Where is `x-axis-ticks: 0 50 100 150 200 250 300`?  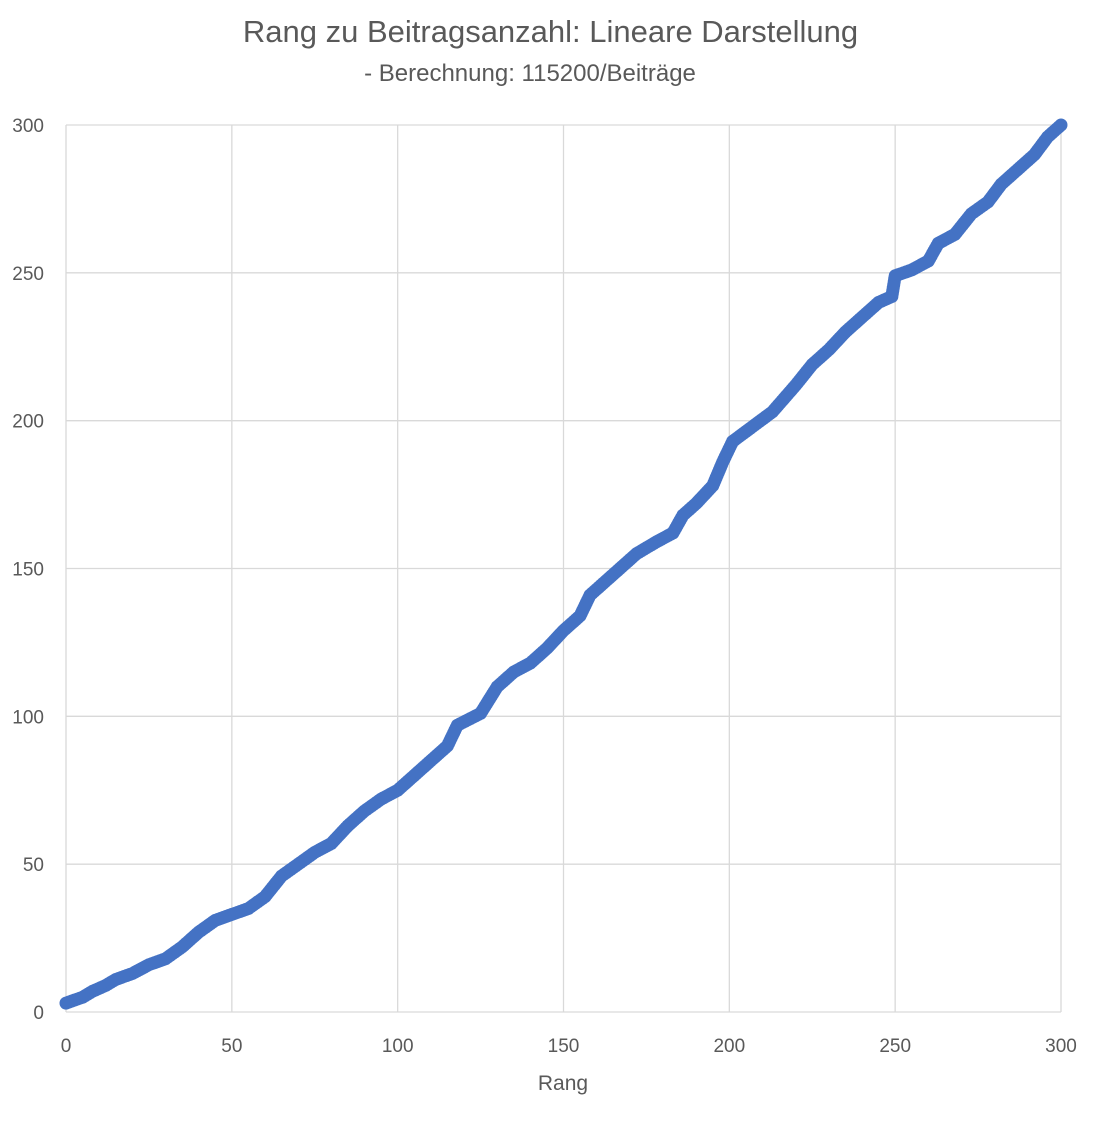
x-axis-ticks: 0 50 100 150 200 250 300 is located at coordinates (569, 1046).